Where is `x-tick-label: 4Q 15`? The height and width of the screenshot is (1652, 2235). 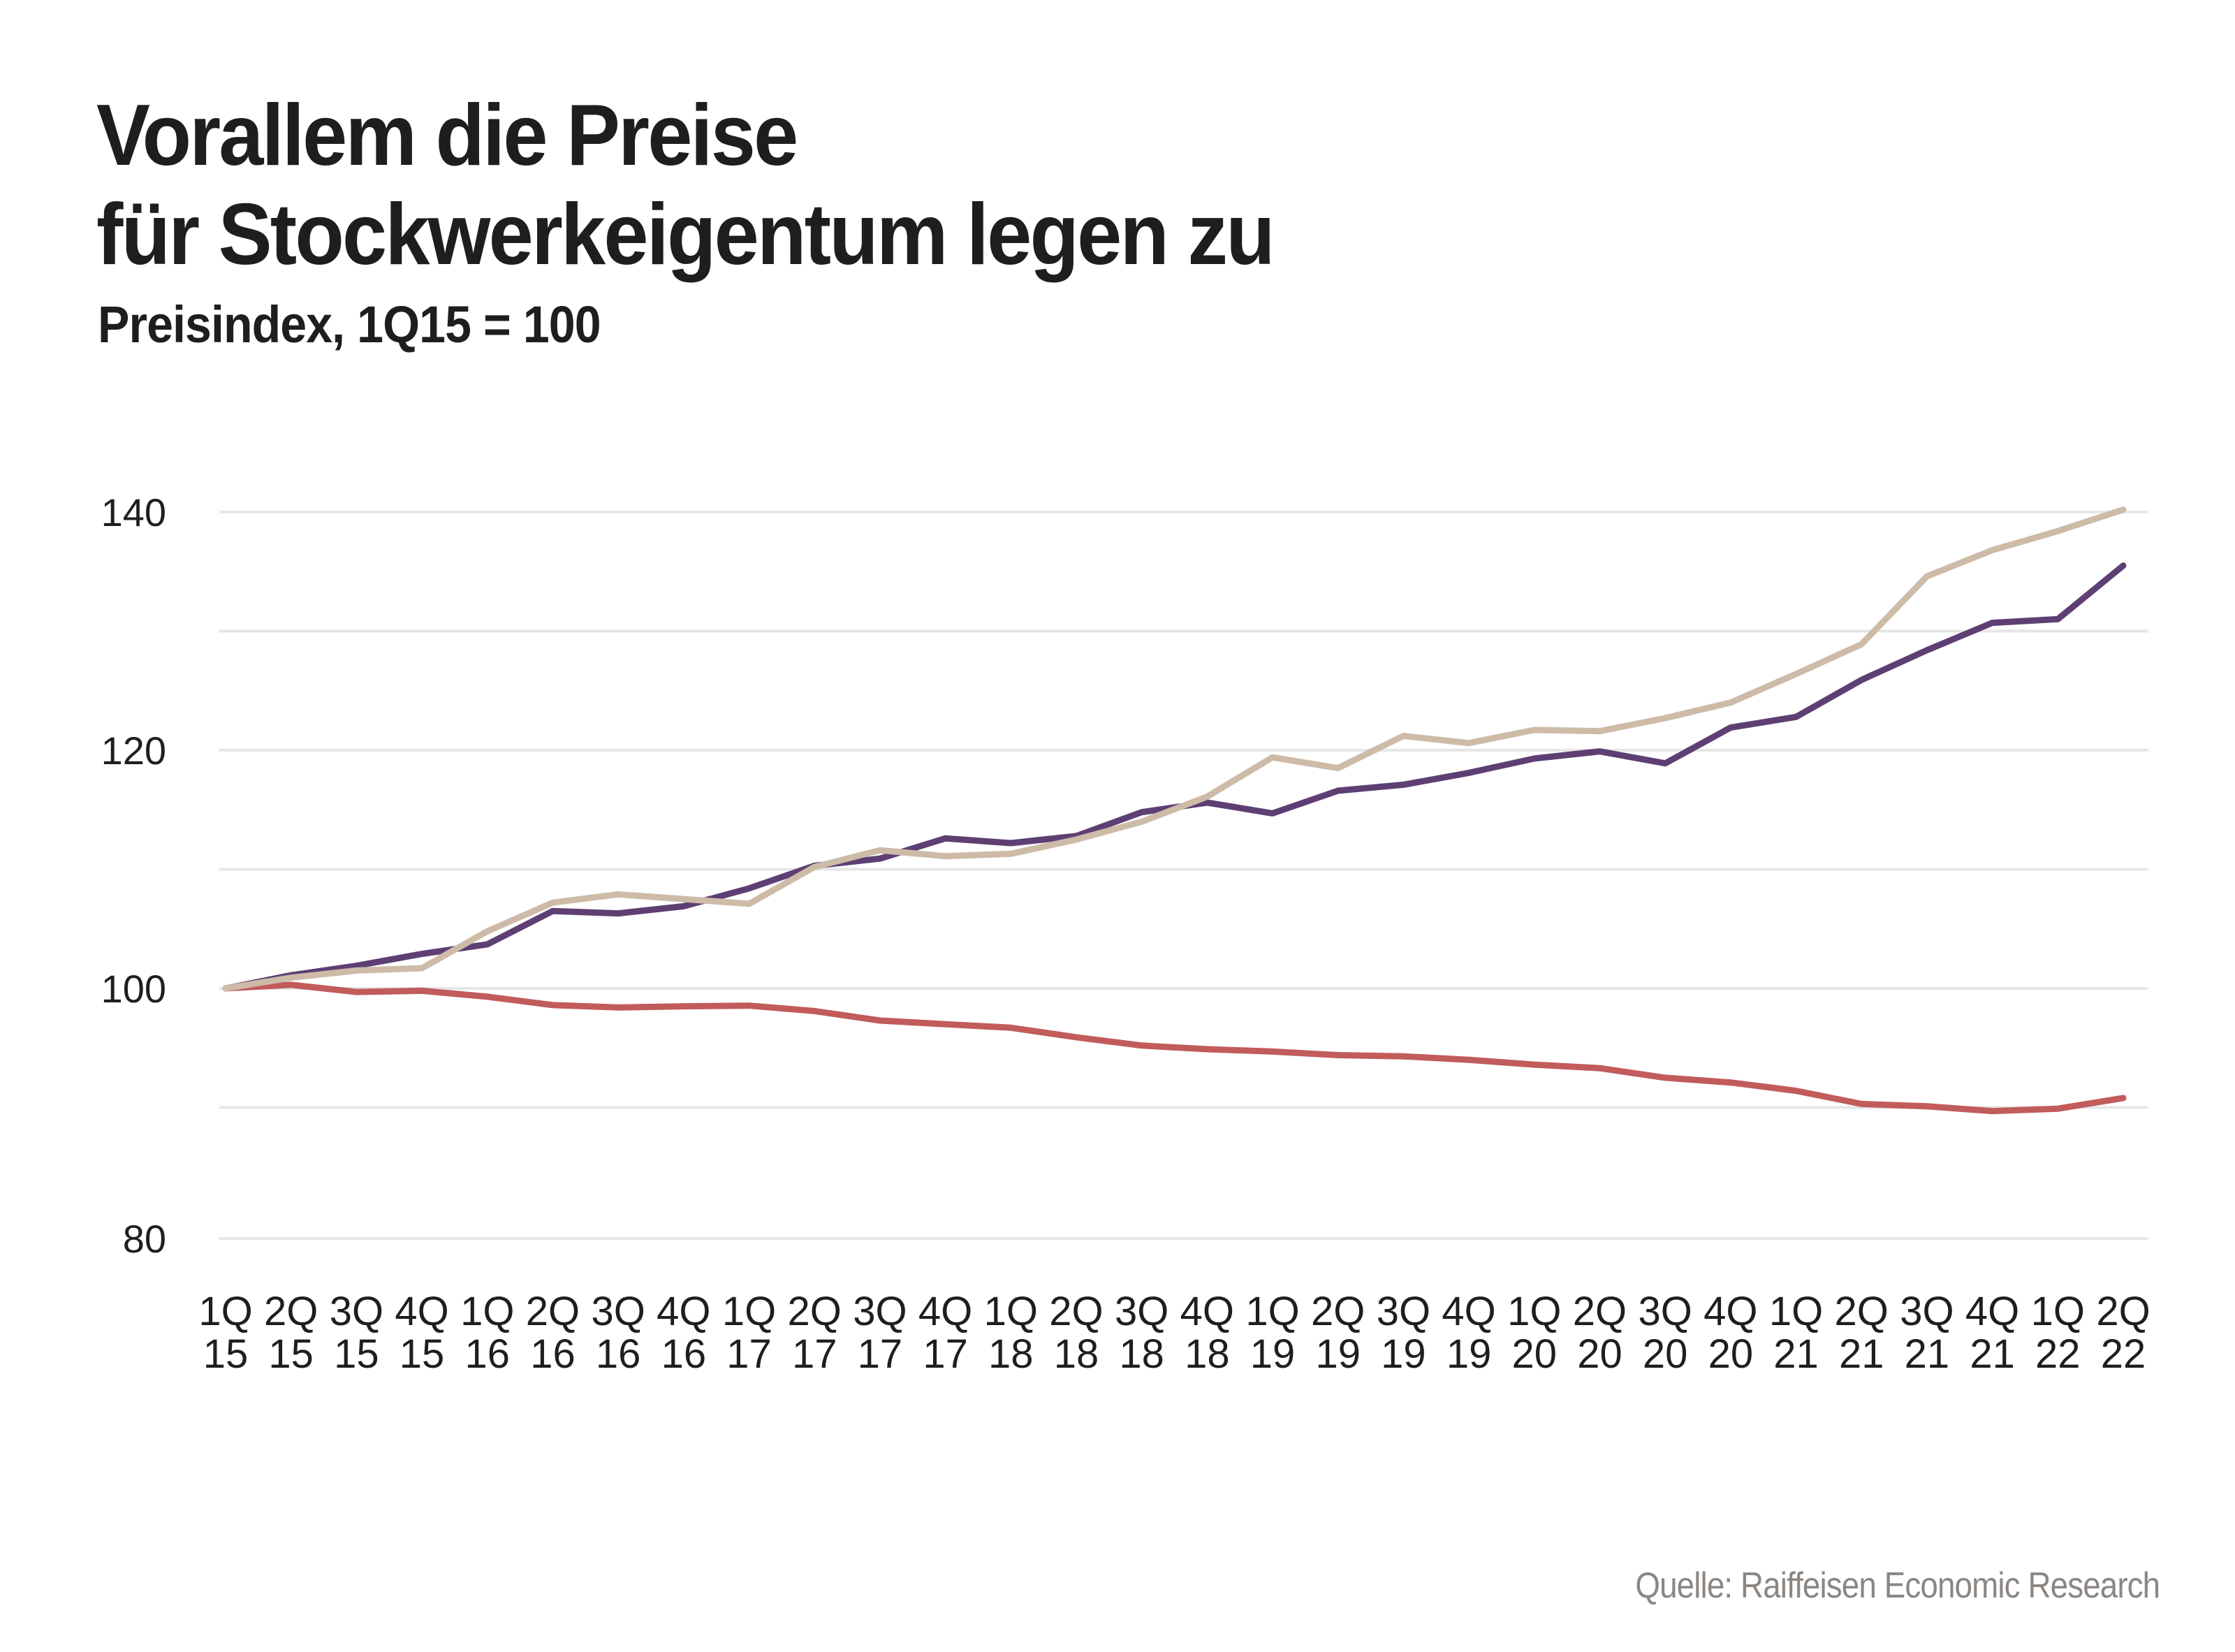 x-tick-label: 4Q 15 is located at coordinates (422, 1333).